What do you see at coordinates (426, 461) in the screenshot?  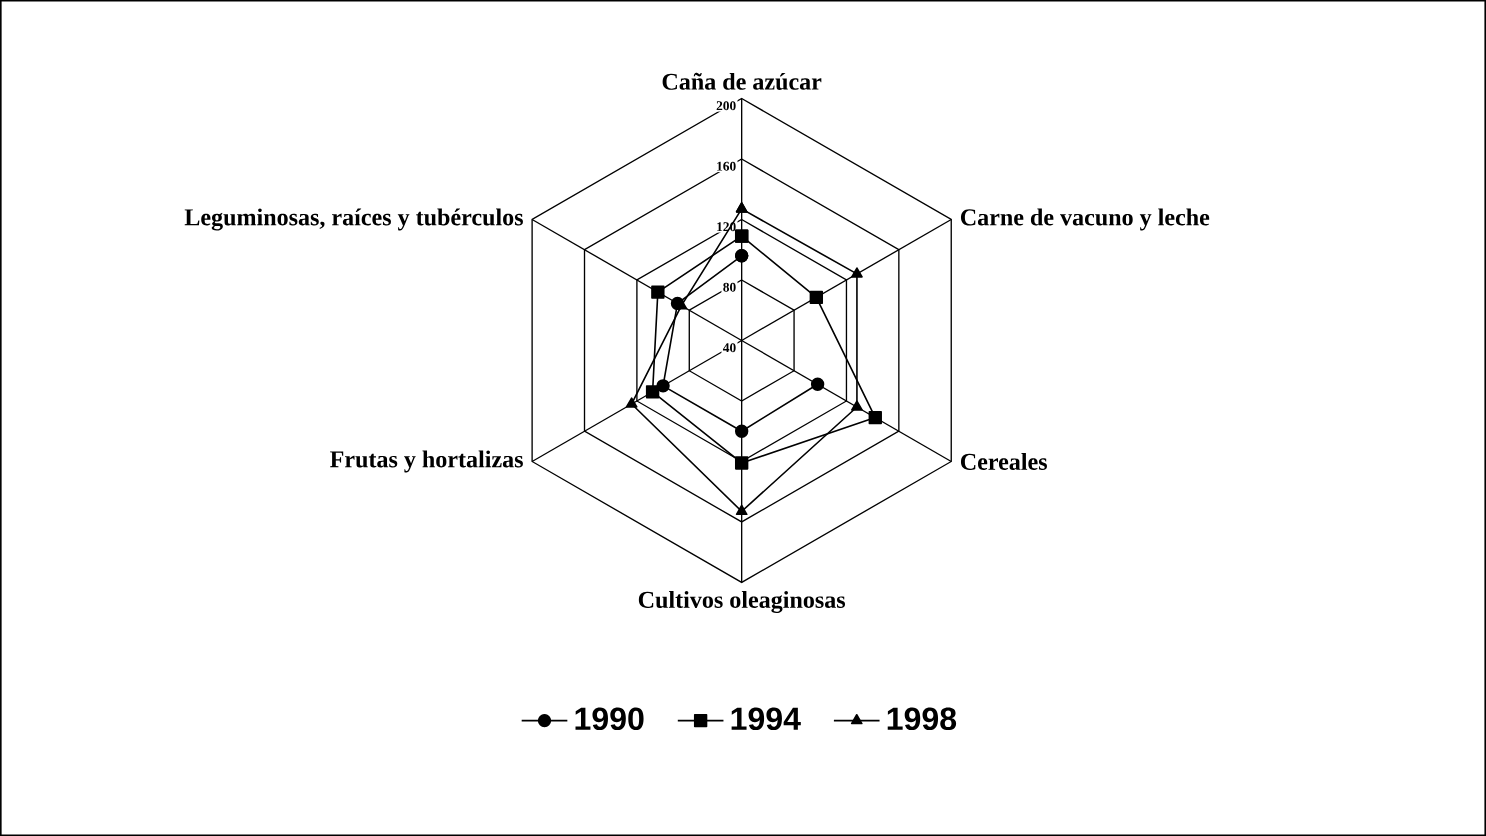 I see `spoke-label: Frutas y hortalizas` at bounding box center [426, 461].